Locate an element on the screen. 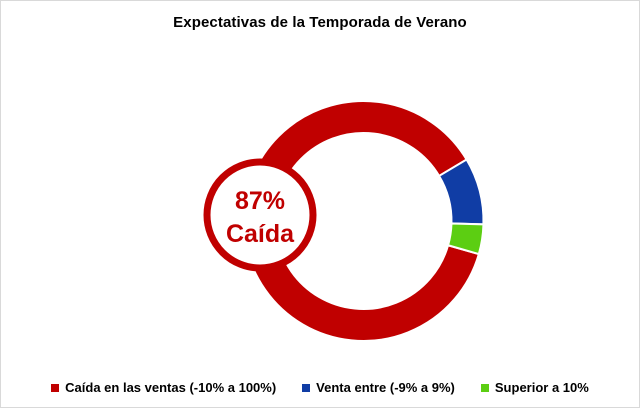 Image resolution: width=640 pixels, height=408 pixels. legend-item-1: Venta entre (-9% a 9%) is located at coordinates (378, 387).